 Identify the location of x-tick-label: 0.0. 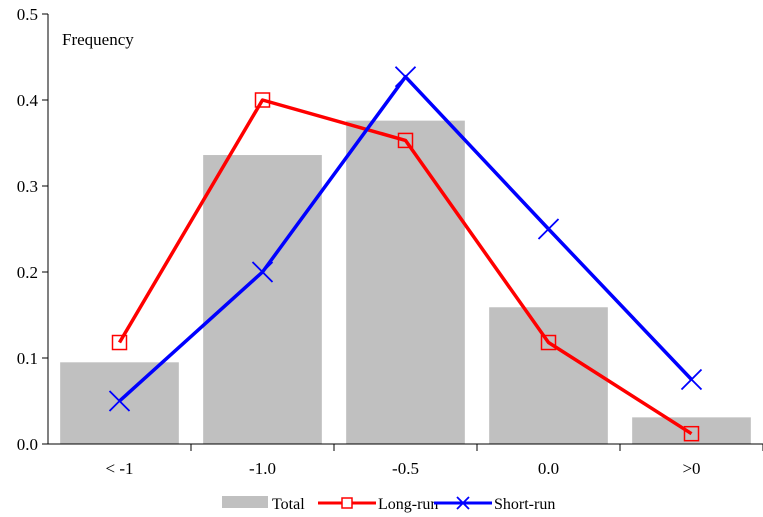
(548, 468).